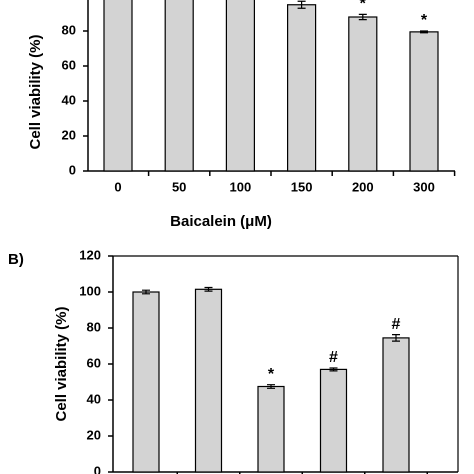  What do you see at coordinates (241, 186) in the screenshot?
I see `x-tick-label: 100` at bounding box center [241, 186].